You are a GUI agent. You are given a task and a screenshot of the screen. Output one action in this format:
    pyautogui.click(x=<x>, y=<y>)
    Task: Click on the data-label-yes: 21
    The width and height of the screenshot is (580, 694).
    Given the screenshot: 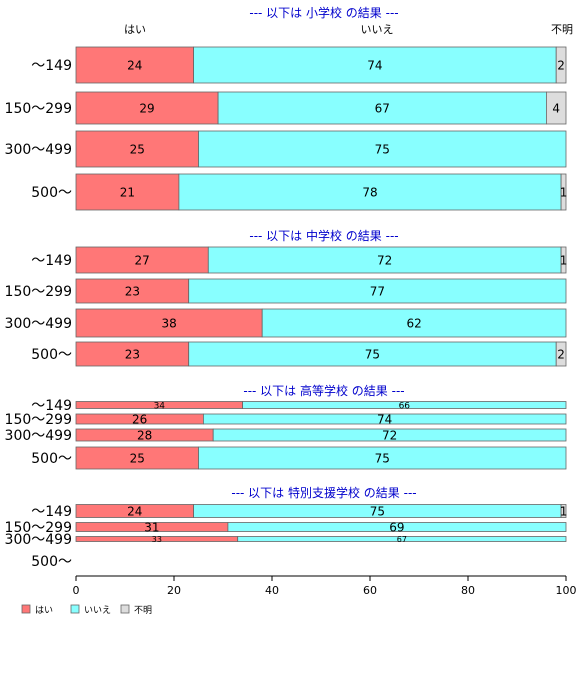 What is the action you would take?
    pyautogui.click(x=127, y=193)
    